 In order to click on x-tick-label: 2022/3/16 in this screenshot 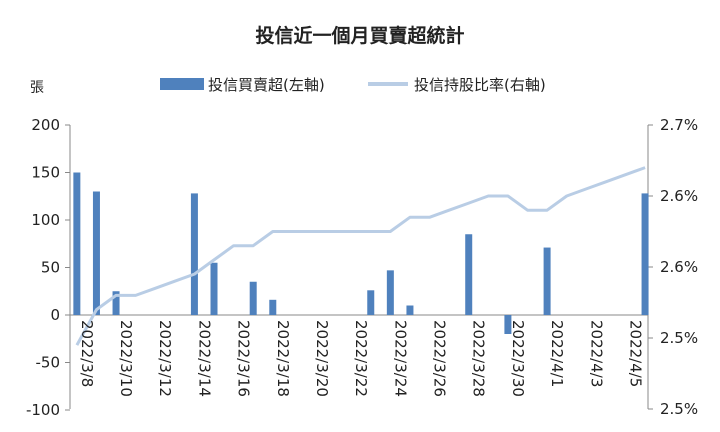, I will do `click(244, 358)`.